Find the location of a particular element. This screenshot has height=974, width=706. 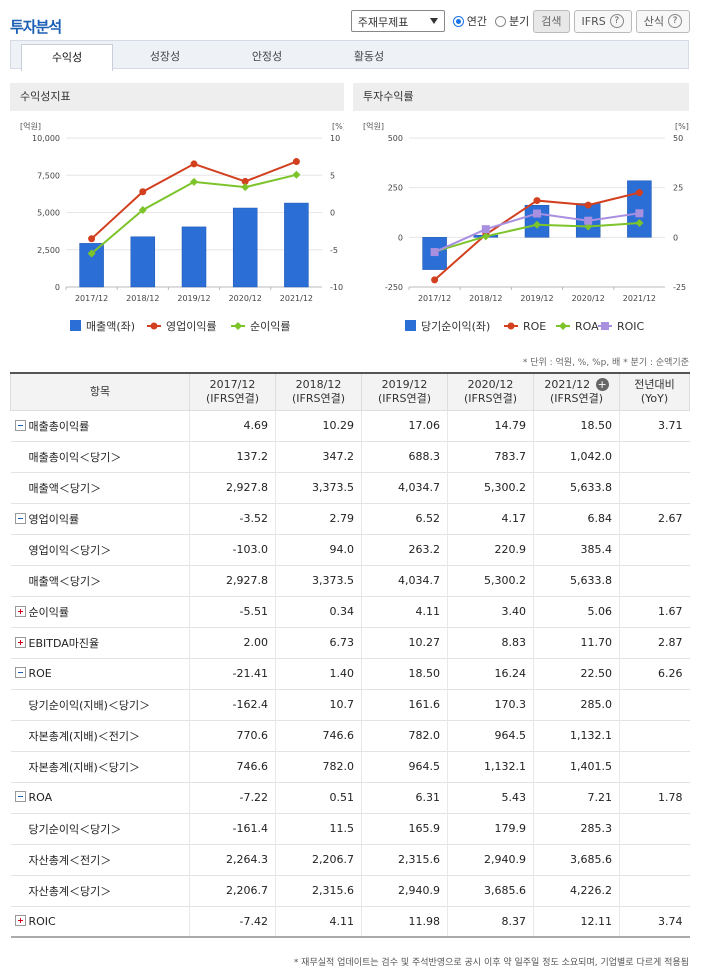

table-cell: 14.79 is located at coordinates (490, 425).